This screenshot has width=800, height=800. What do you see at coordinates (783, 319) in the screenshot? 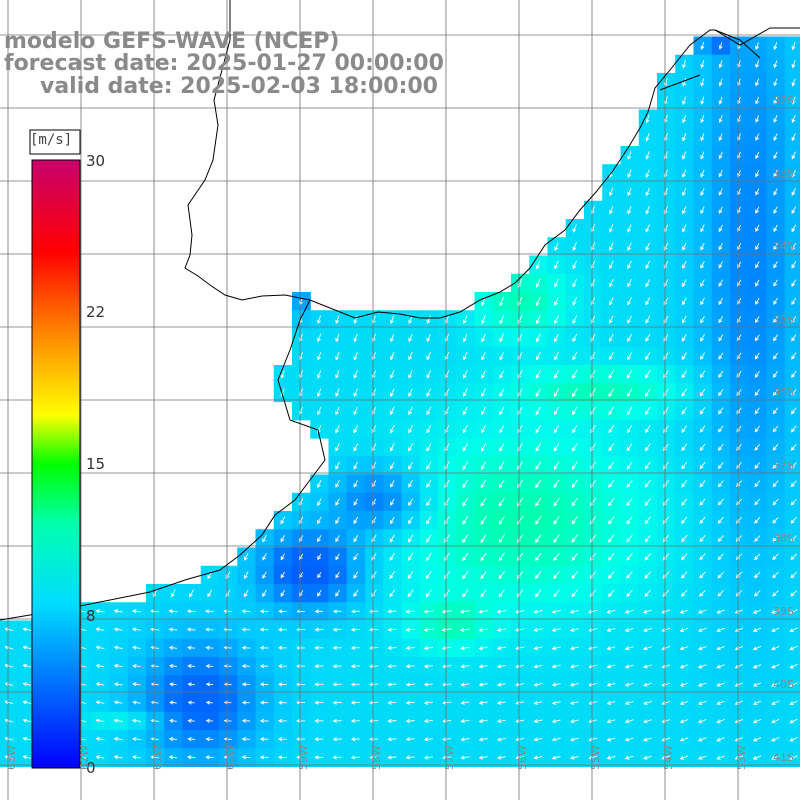
I see `lat-label: 35S` at bounding box center [783, 319].